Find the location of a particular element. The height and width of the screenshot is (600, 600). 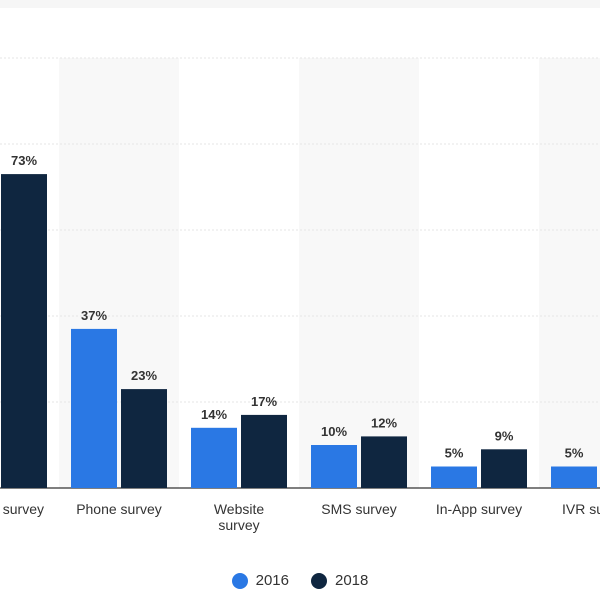

bar-value-label: 12% is located at coordinates (384, 422).